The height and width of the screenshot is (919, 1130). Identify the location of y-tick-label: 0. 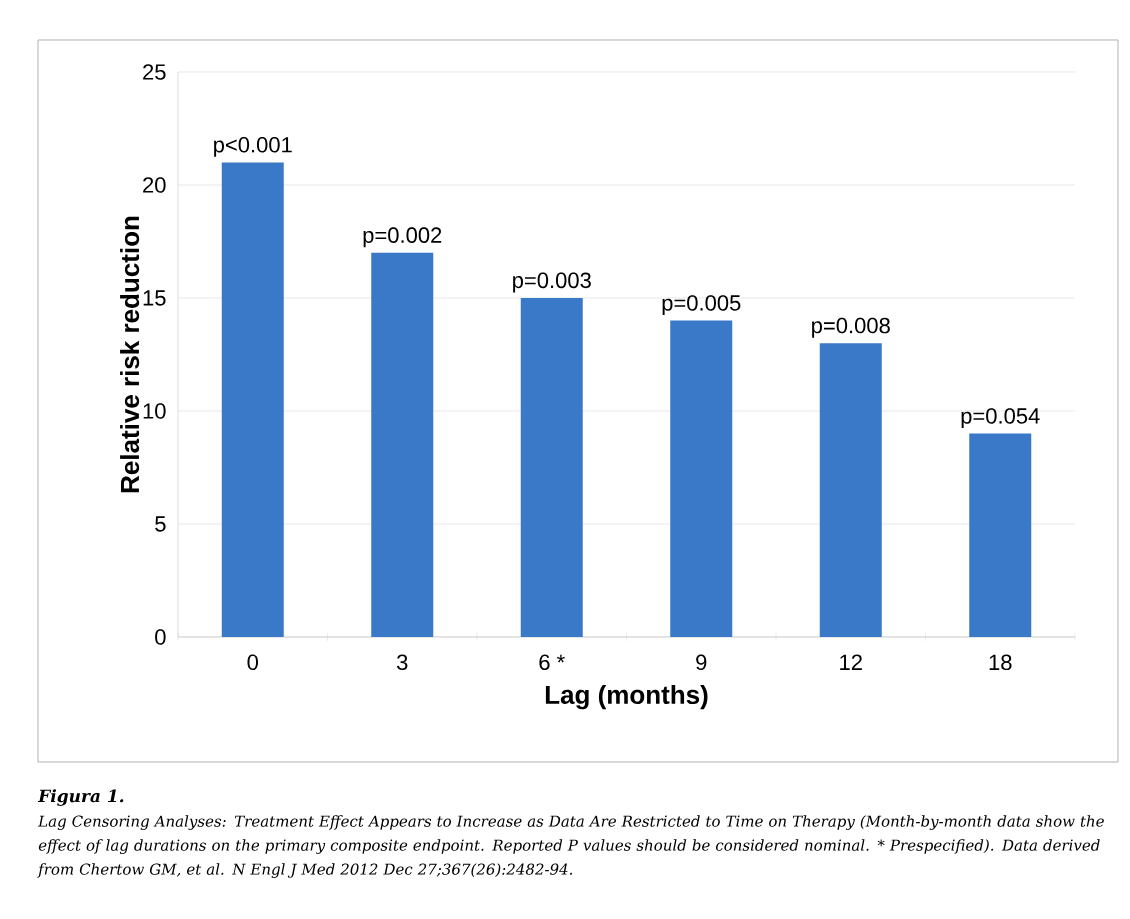
(160, 637).